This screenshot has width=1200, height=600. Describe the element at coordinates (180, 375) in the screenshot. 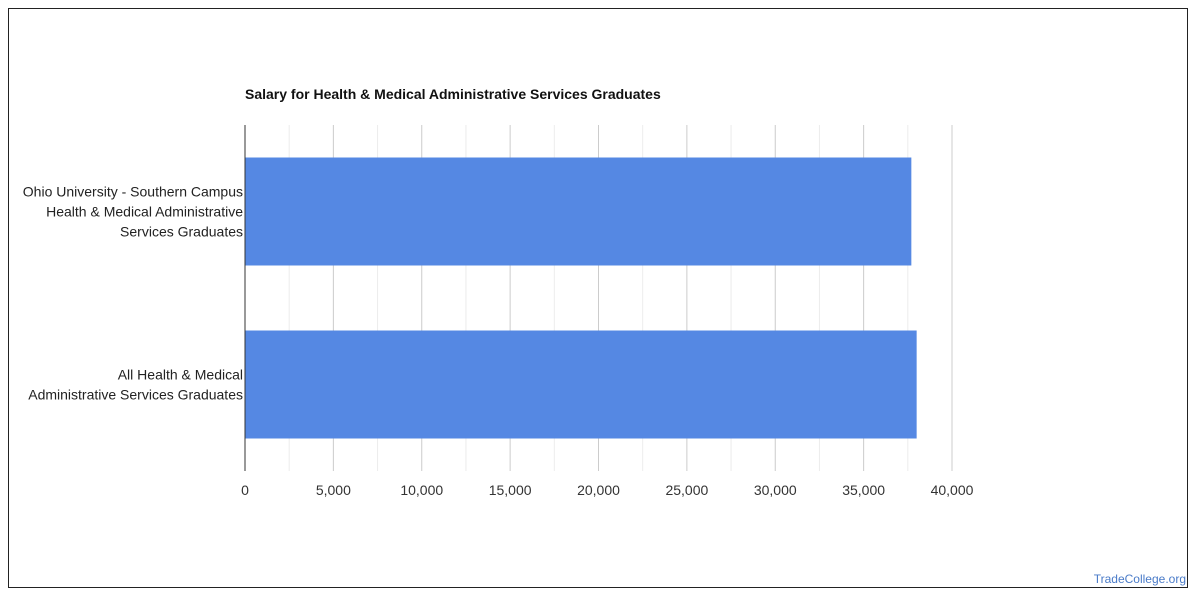

I see `category-label-line: All Health & Medical` at that location.